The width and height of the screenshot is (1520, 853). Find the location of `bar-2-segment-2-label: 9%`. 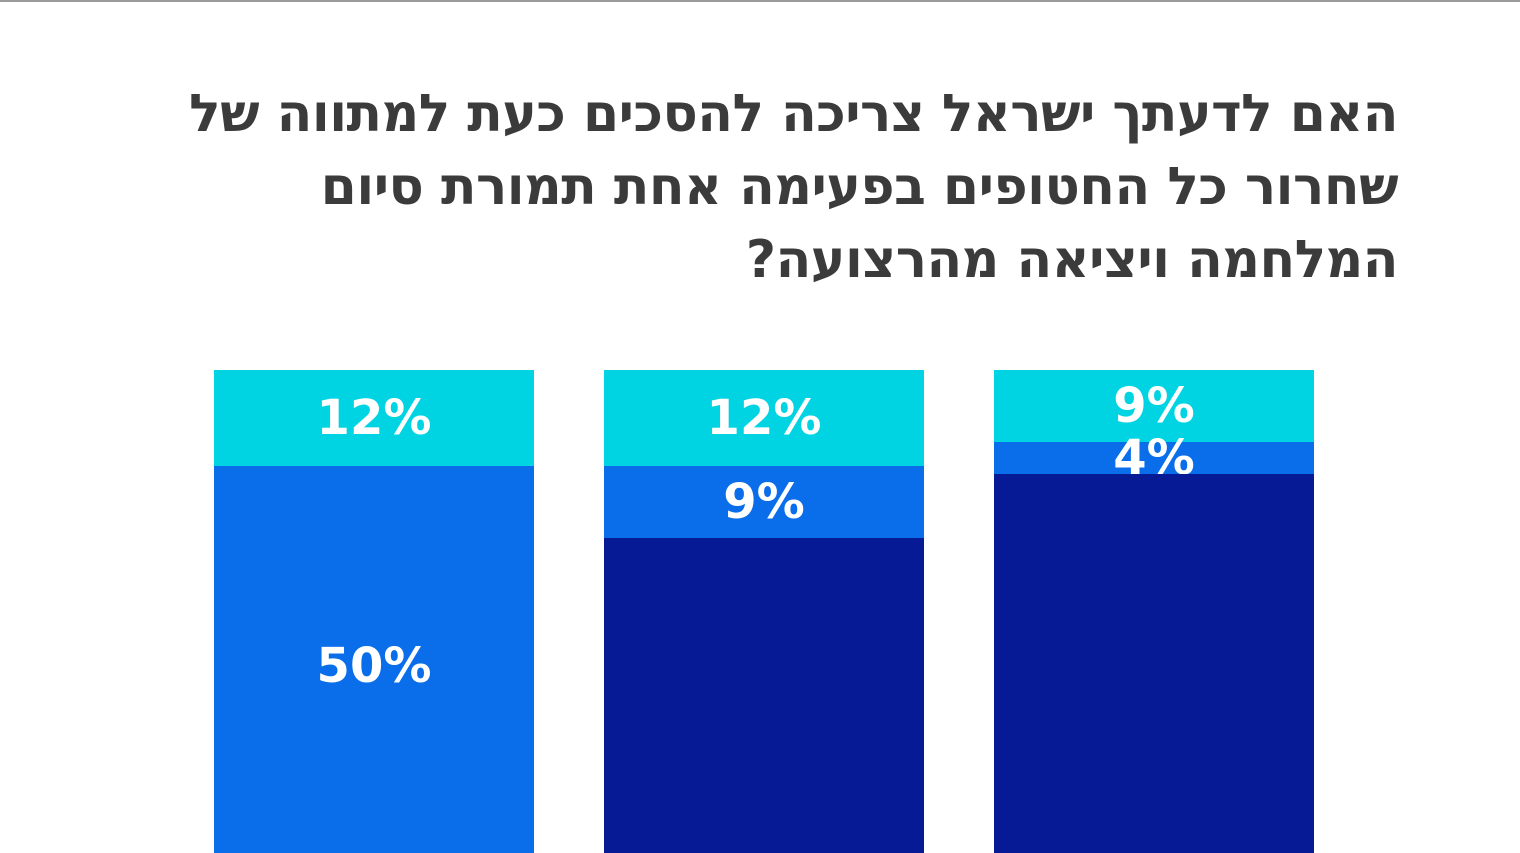

bar-2-segment-2-label: 9% is located at coordinates (764, 502).